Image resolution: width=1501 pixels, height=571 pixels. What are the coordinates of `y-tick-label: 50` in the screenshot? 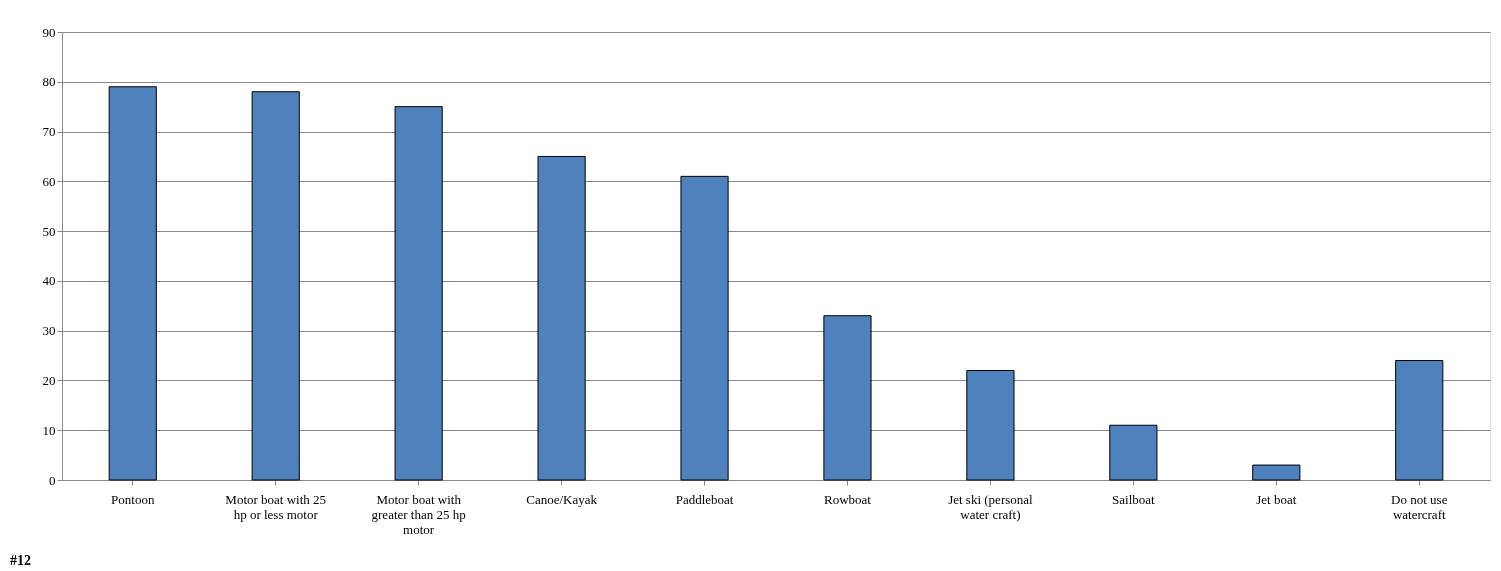 It's located at (49, 231).